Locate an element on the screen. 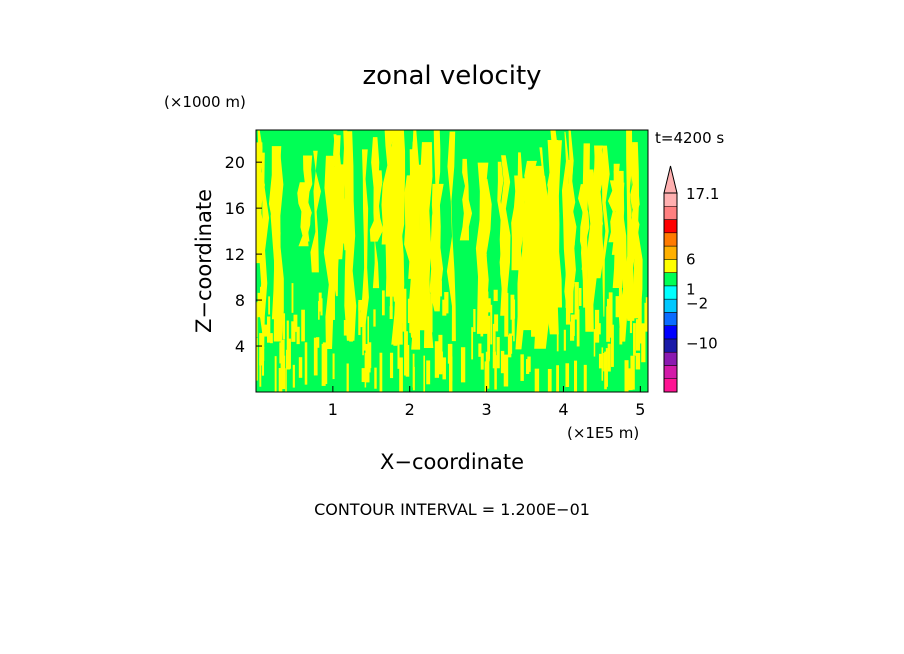  y-axis-label: Z−coordinate is located at coordinates (204, 261).